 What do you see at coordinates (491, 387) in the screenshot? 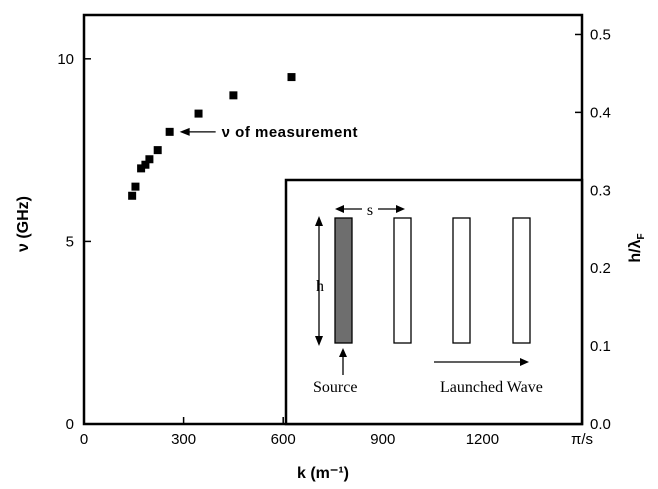
I see `launched-wave-label: Launched Wave` at bounding box center [491, 387].